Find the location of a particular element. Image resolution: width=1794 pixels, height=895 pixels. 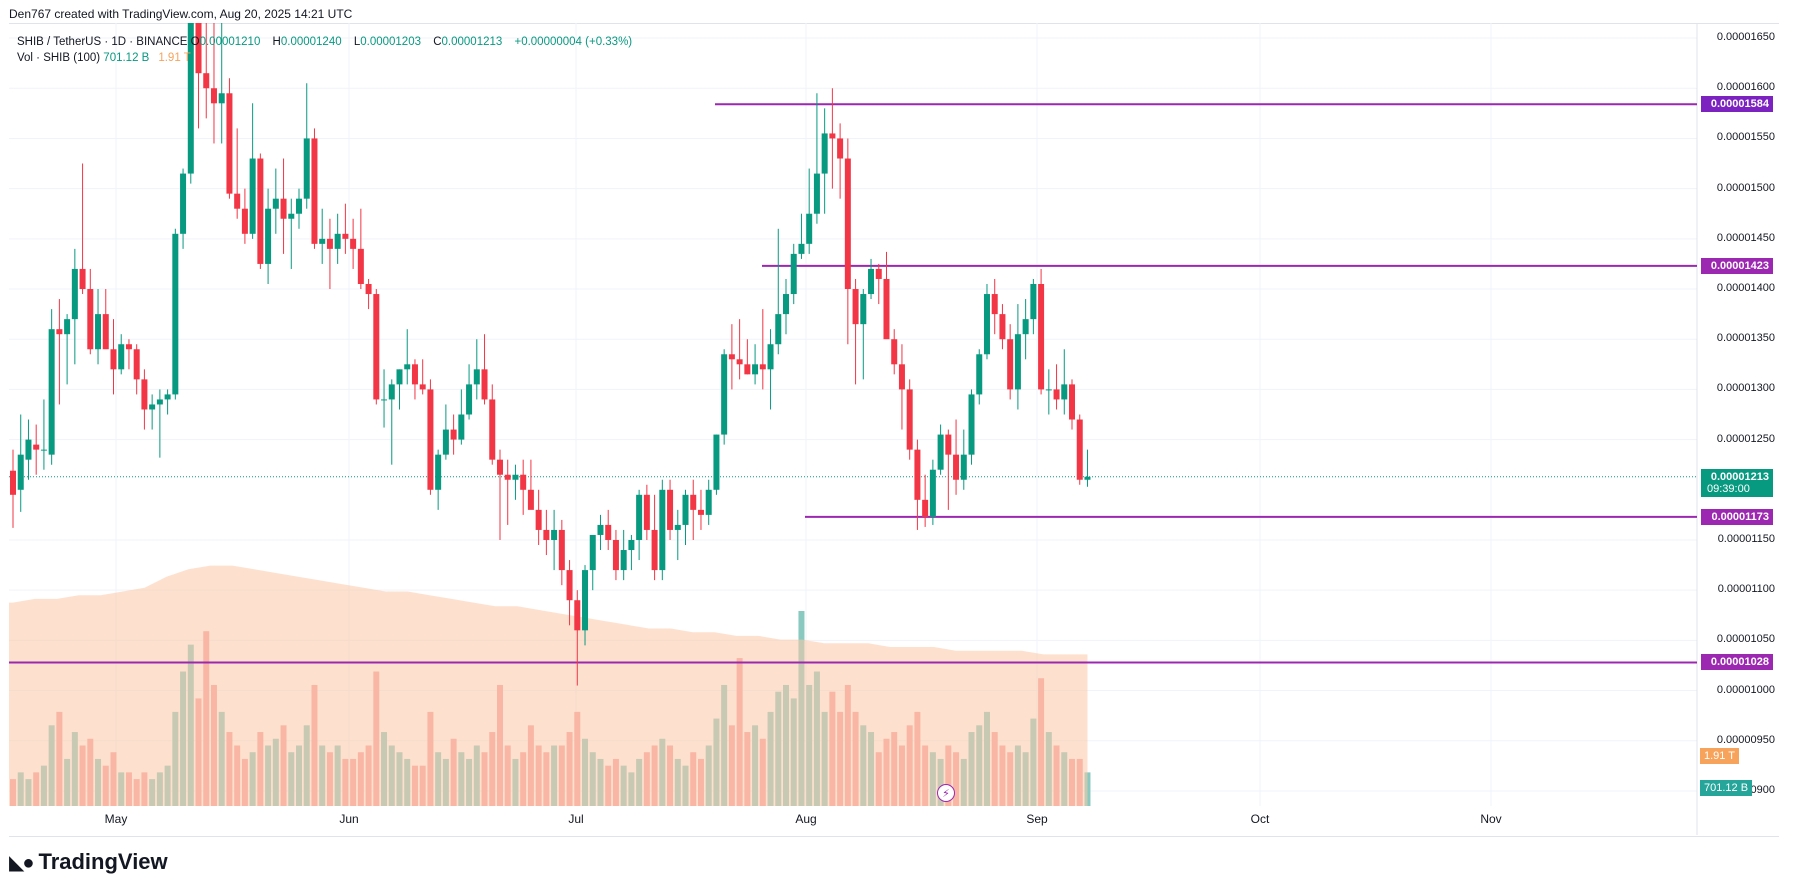

brand-name: TradingView is located at coordinates (103, 861).